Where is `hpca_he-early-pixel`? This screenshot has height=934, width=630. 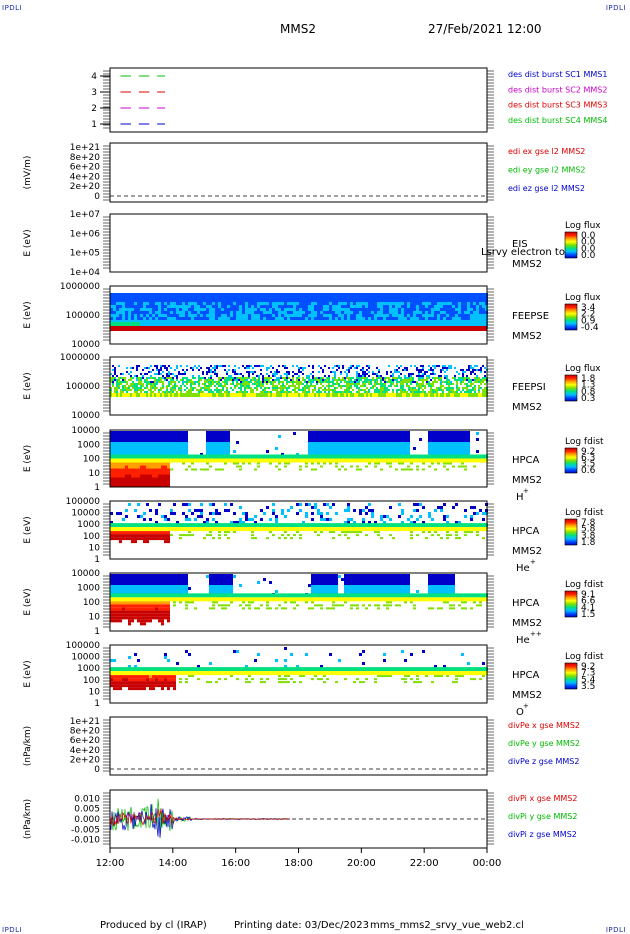
hpca_he-early-pixel is located at coordinates (132, 533).